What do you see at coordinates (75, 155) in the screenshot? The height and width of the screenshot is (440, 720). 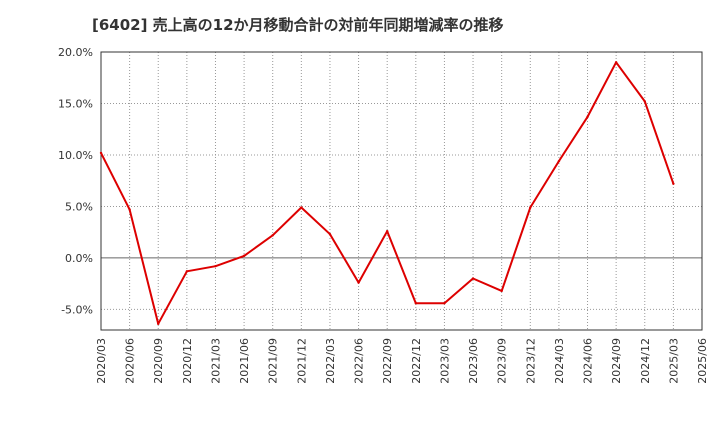 I see `y-tick-label: 10.0%` at bounding box center [75, 155].